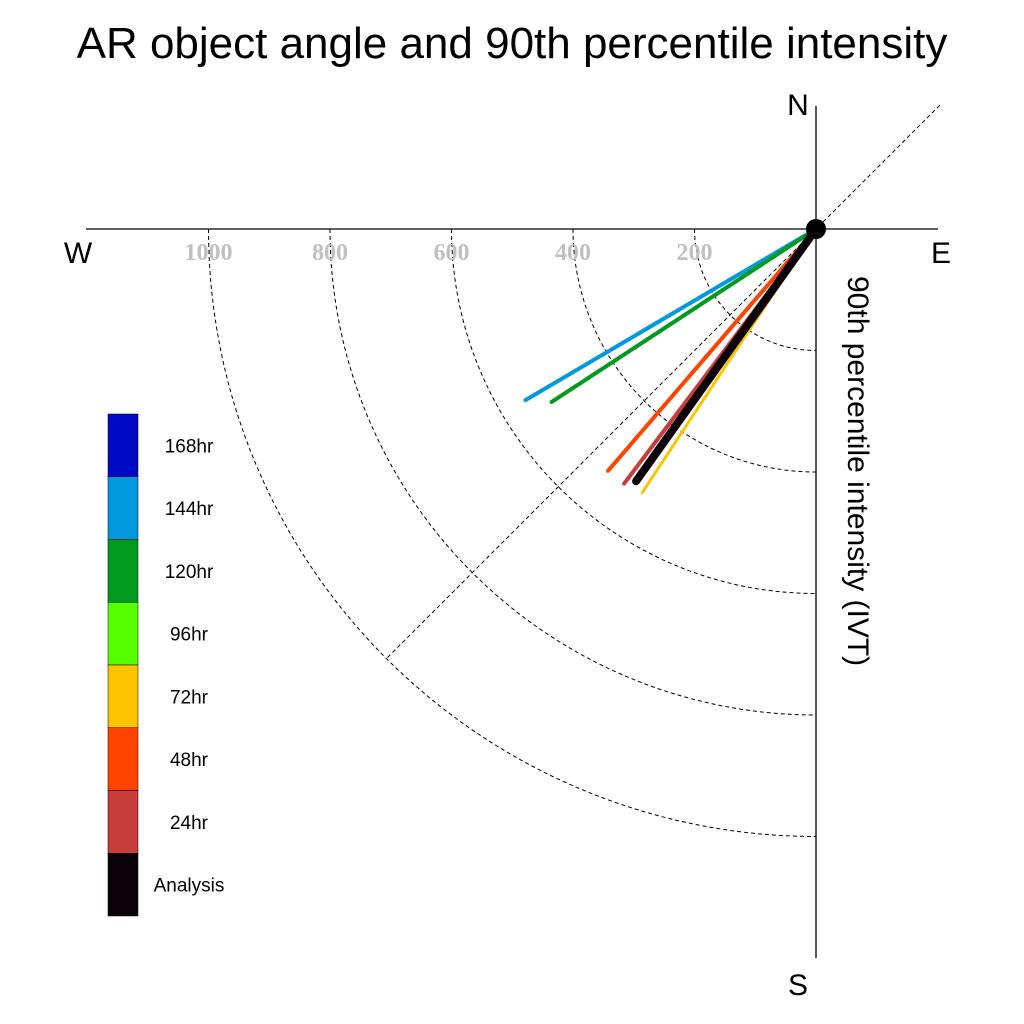 Image resolution: width=1024 pixels, height=1024 pixels. I want to click on vector-analysis, so click(726, 355).